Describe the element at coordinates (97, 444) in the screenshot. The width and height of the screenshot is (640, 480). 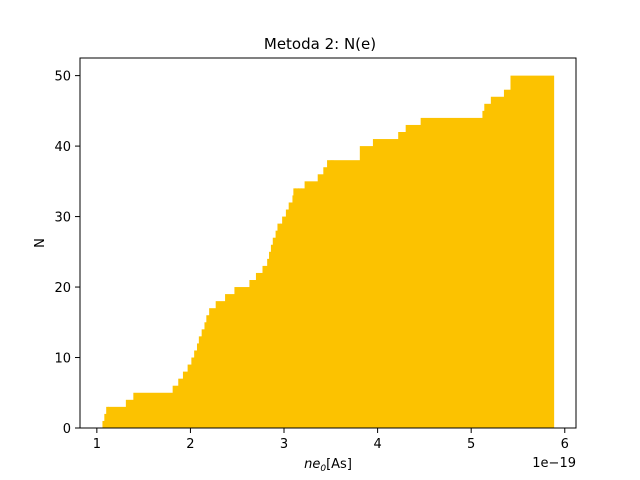
I see `x-tick-label: 1` at that location.